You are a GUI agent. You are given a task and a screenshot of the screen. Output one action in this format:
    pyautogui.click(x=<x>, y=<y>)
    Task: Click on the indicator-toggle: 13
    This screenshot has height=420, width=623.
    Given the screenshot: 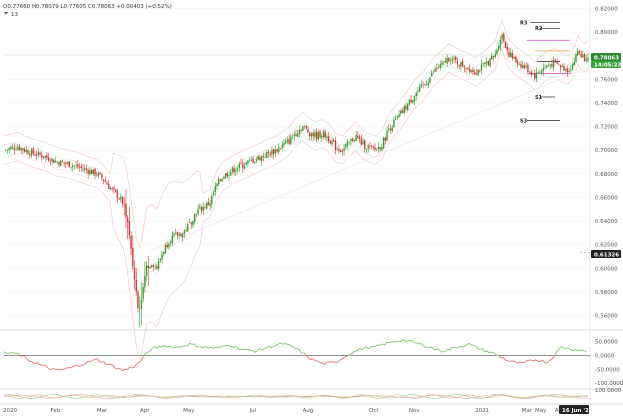 What is the action you would take?
    pyautogui.click(x=11, y=15)
    